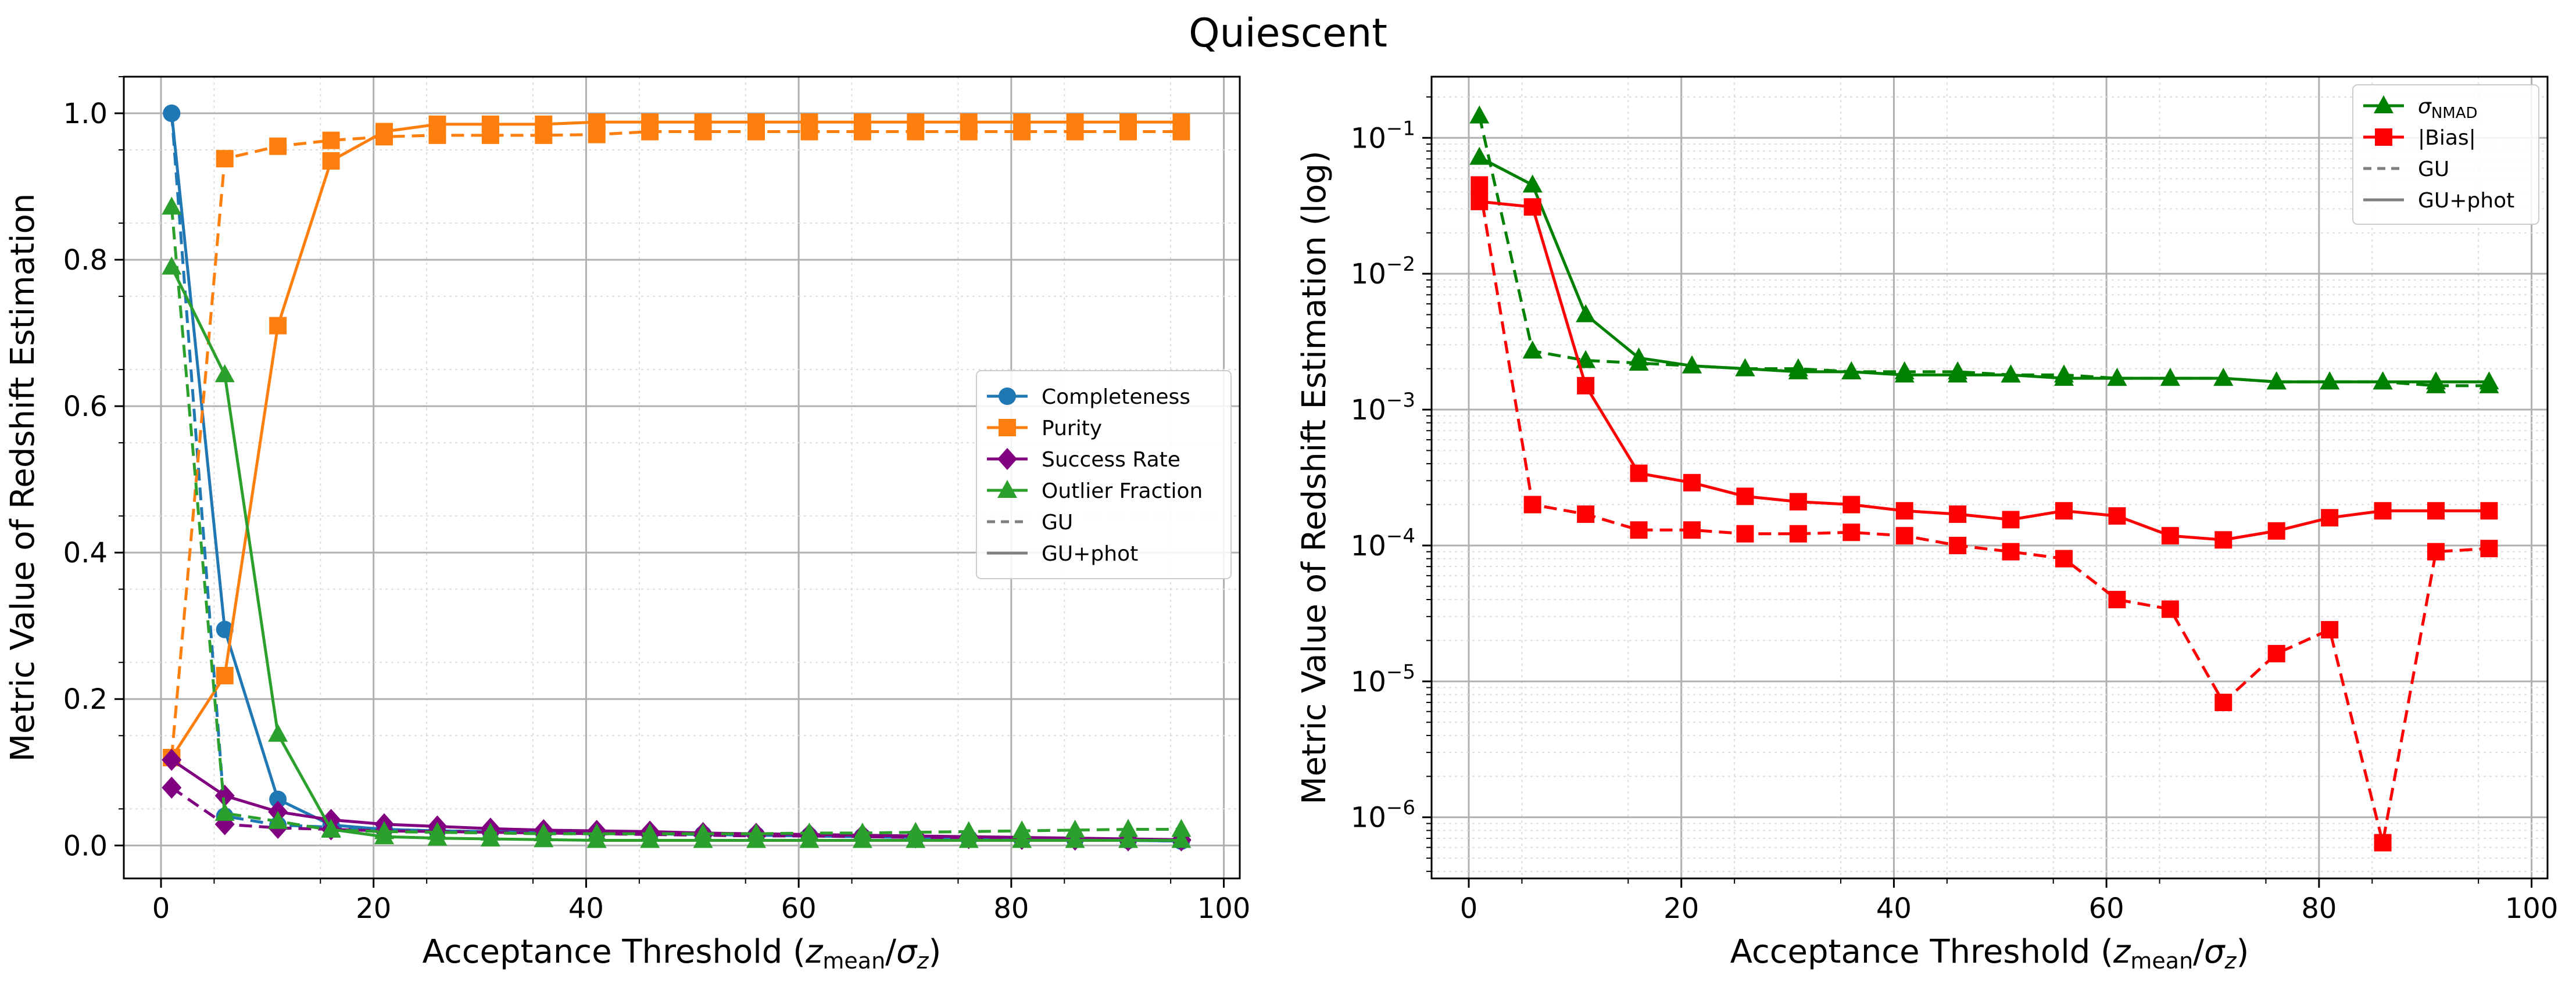  What do you see at coordinates (2162, 961) in the screenshot?
I see `right-xlabel-sub-mean: mean` at bounding box center [2162, 961].